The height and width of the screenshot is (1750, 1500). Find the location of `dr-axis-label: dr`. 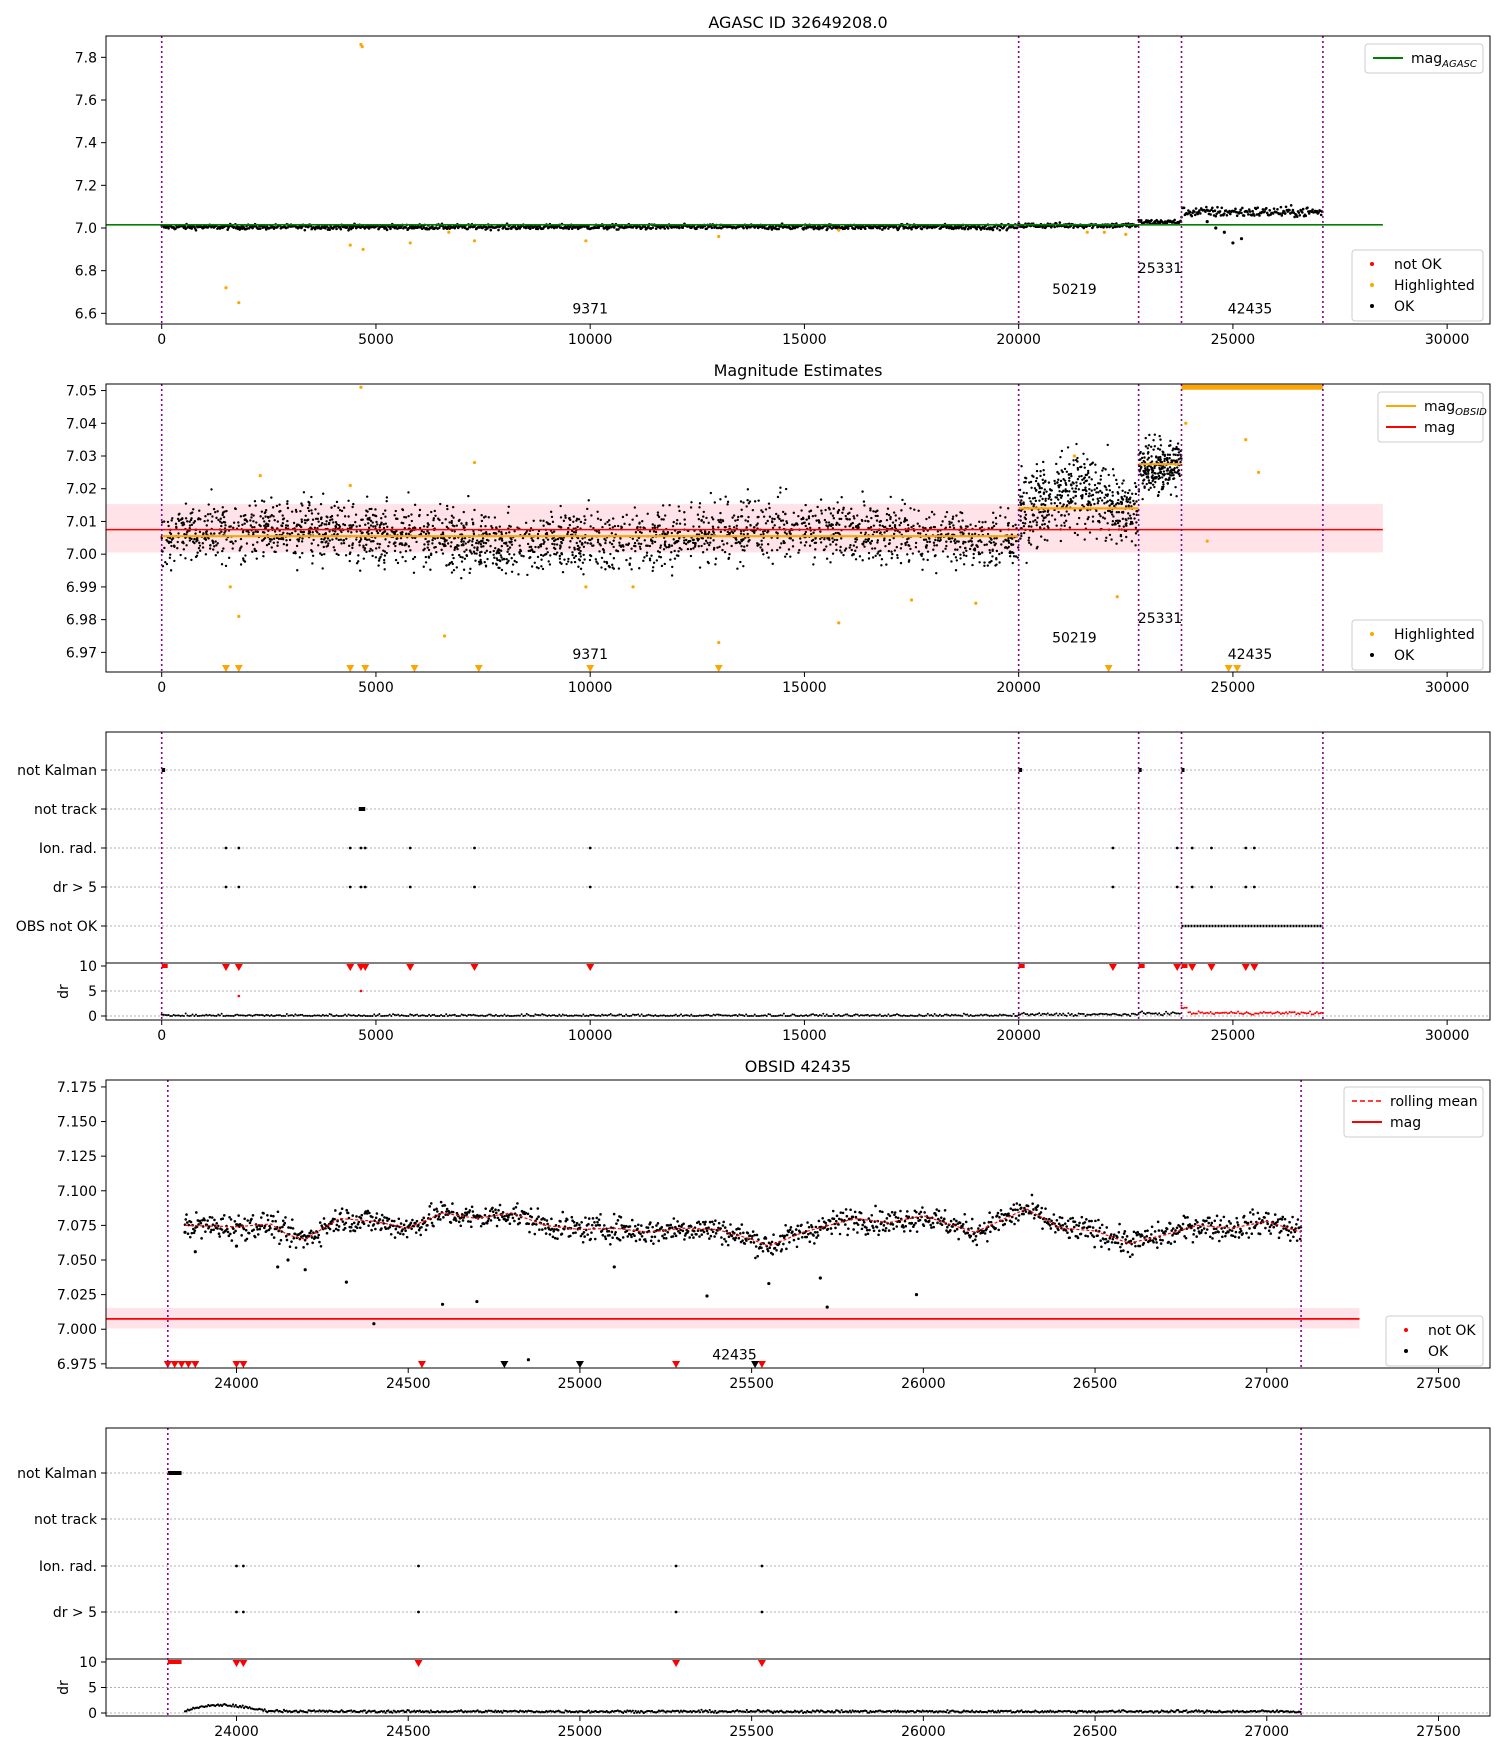

dr-axis-label: dr is located at coordinates (64, 991).